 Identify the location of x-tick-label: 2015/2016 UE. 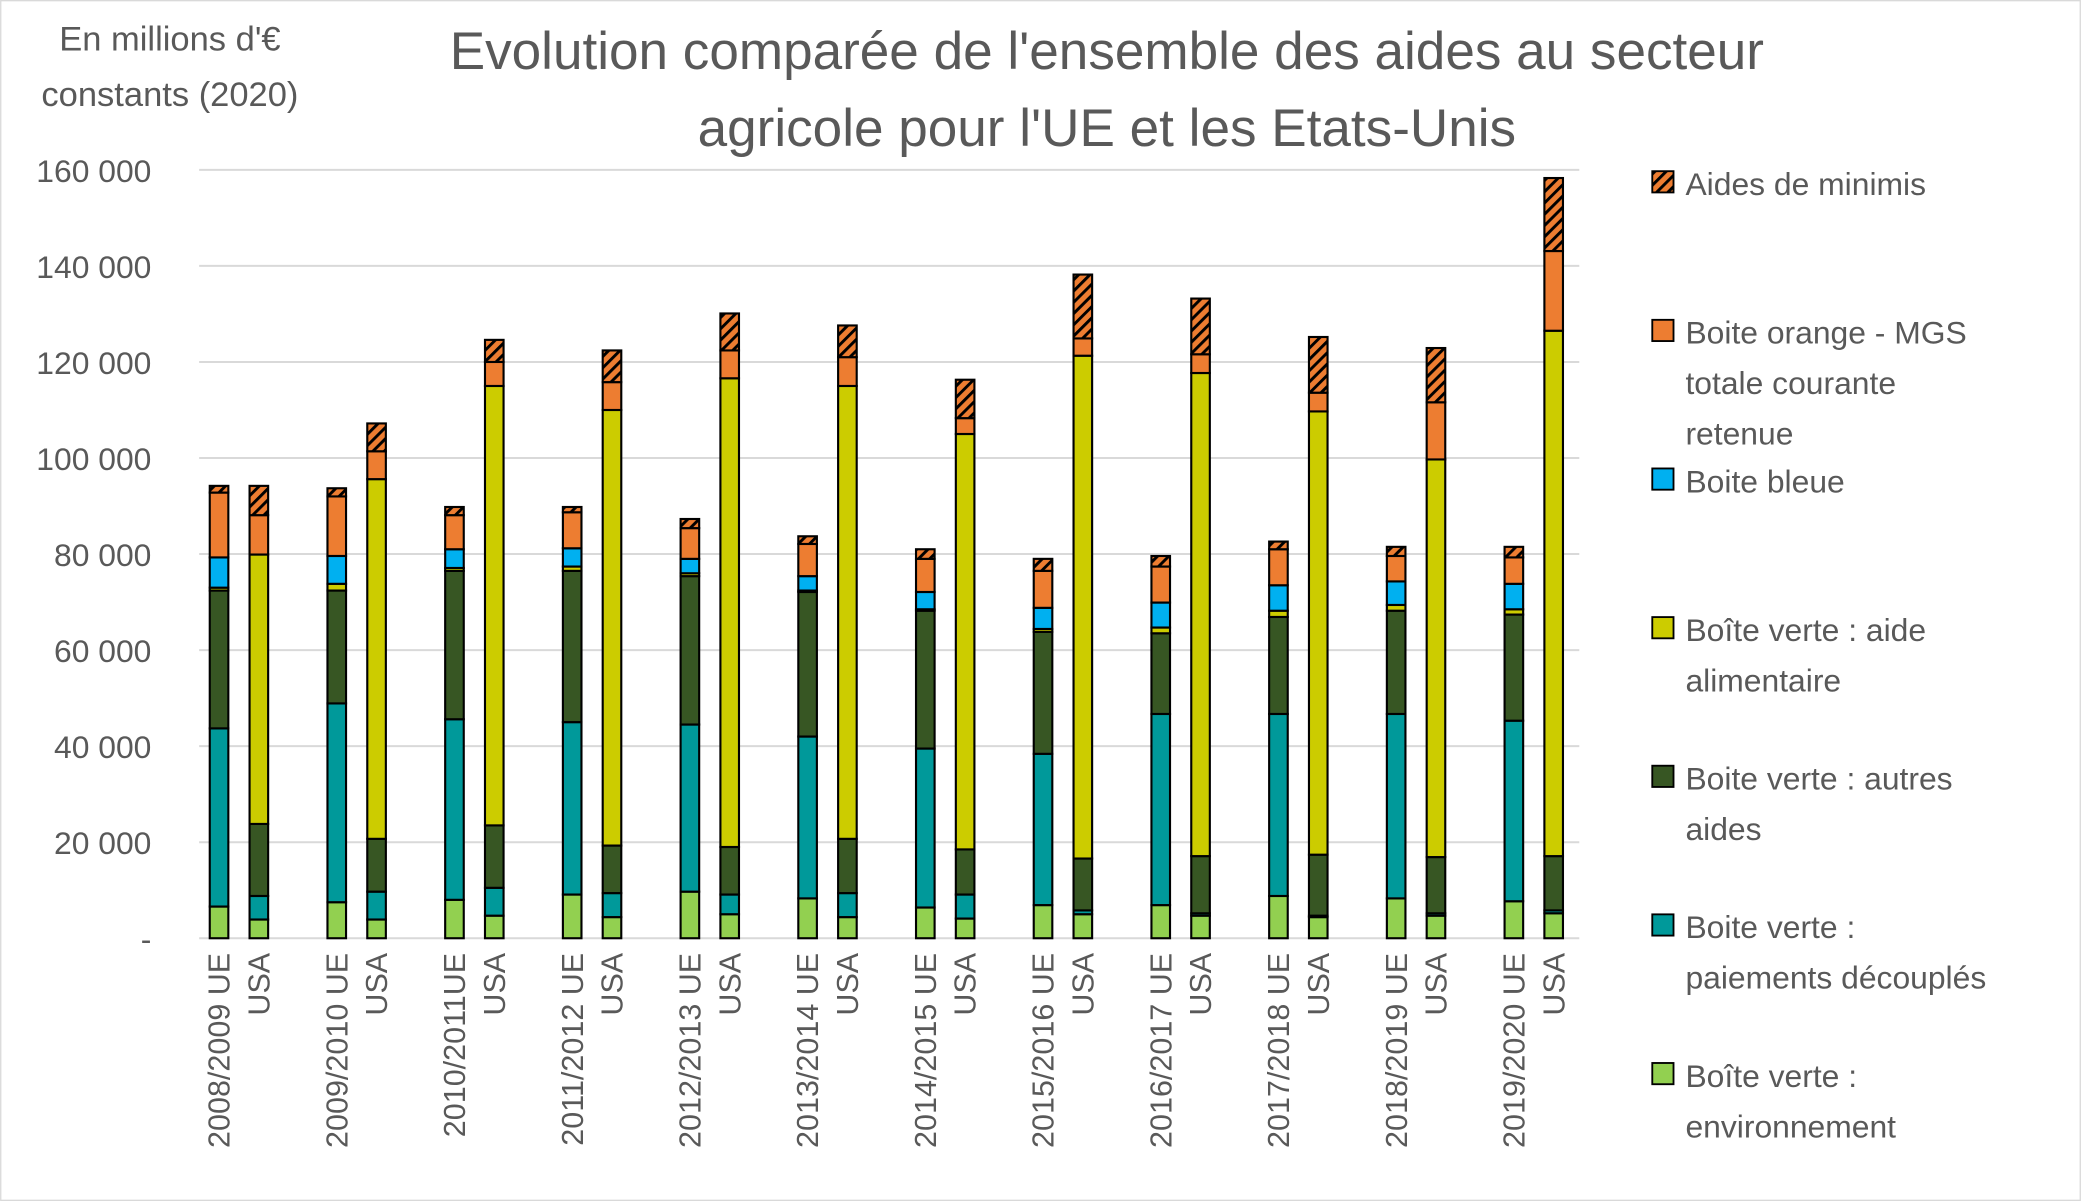
(1044, 1050).